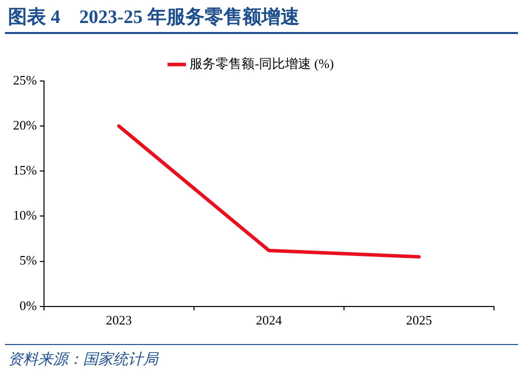 The image size is (524, 381). What do you see at coordinates (28, 305) in the screenshot?
I see `y-tick-label: 0%` at bounding box center [28, 305].